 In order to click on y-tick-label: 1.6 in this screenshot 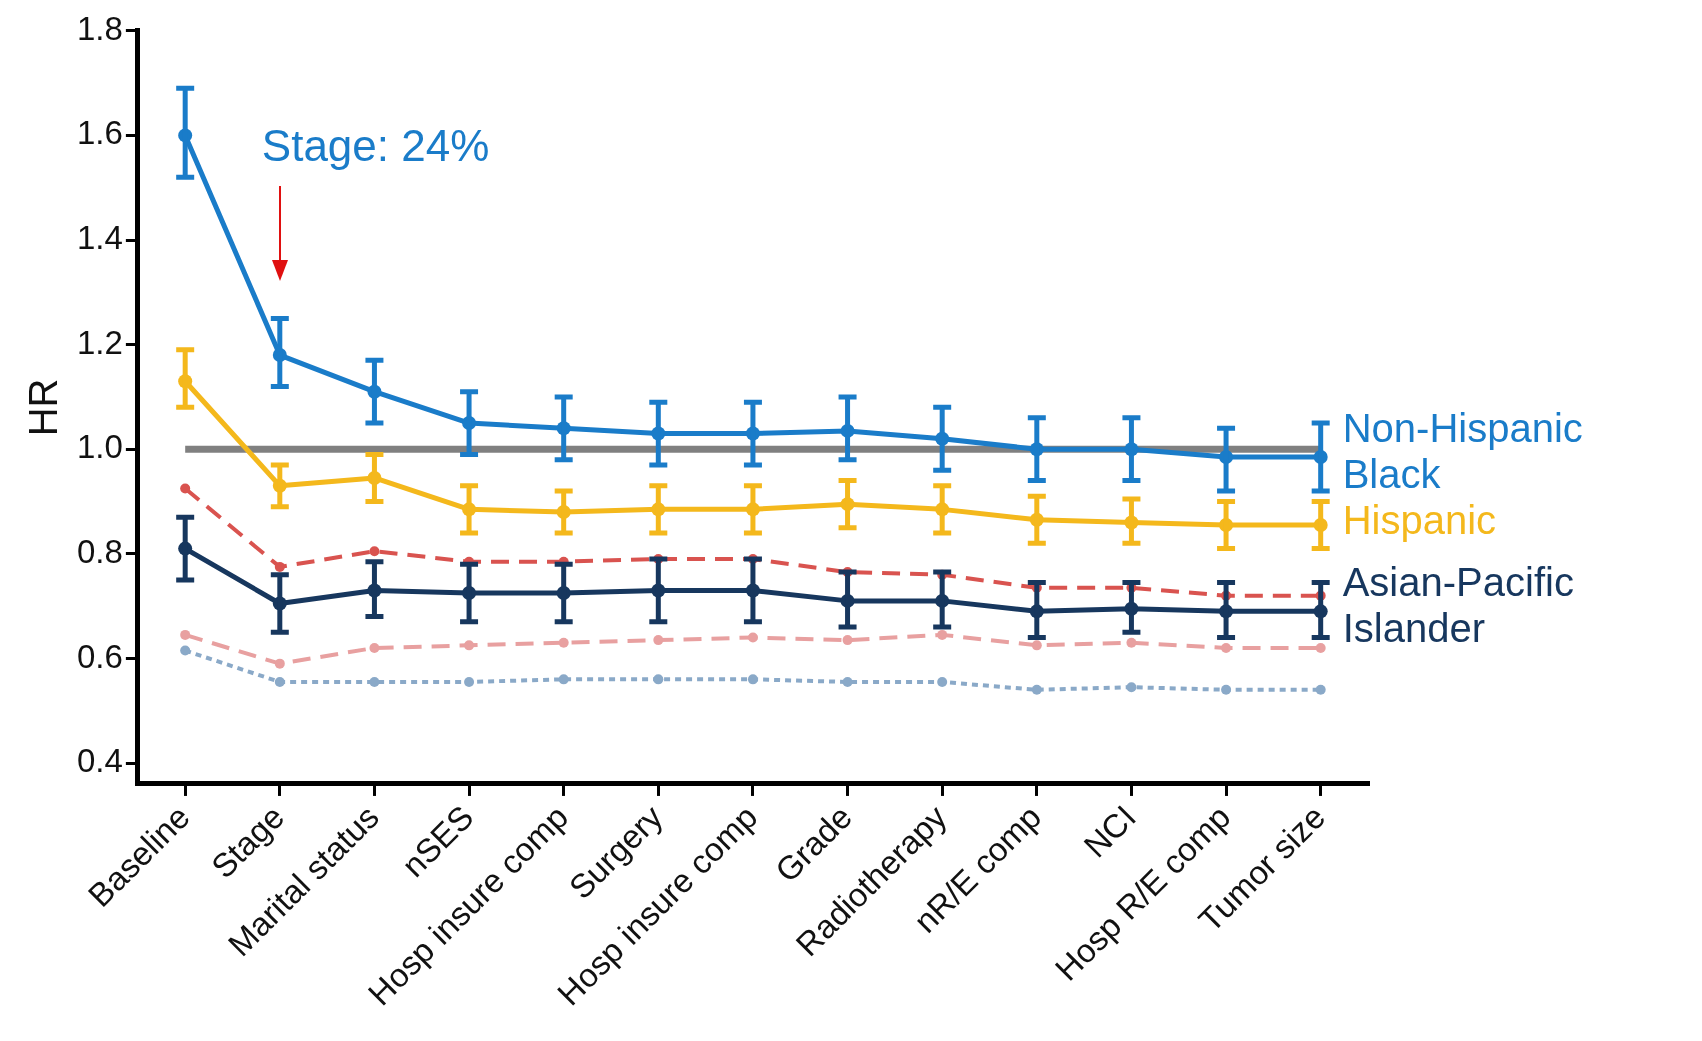, I will do `click(100, 133)`.